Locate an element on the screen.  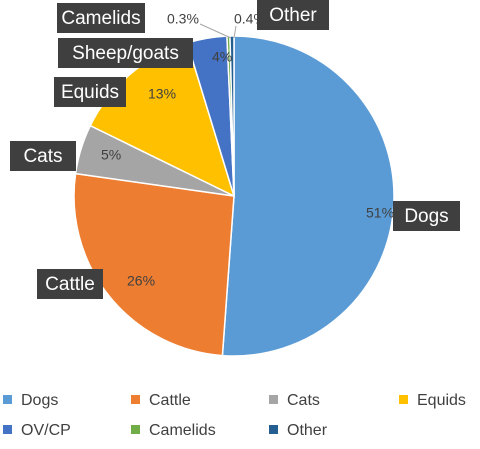
leader-line-camelids is located at coordinates (215, 31).